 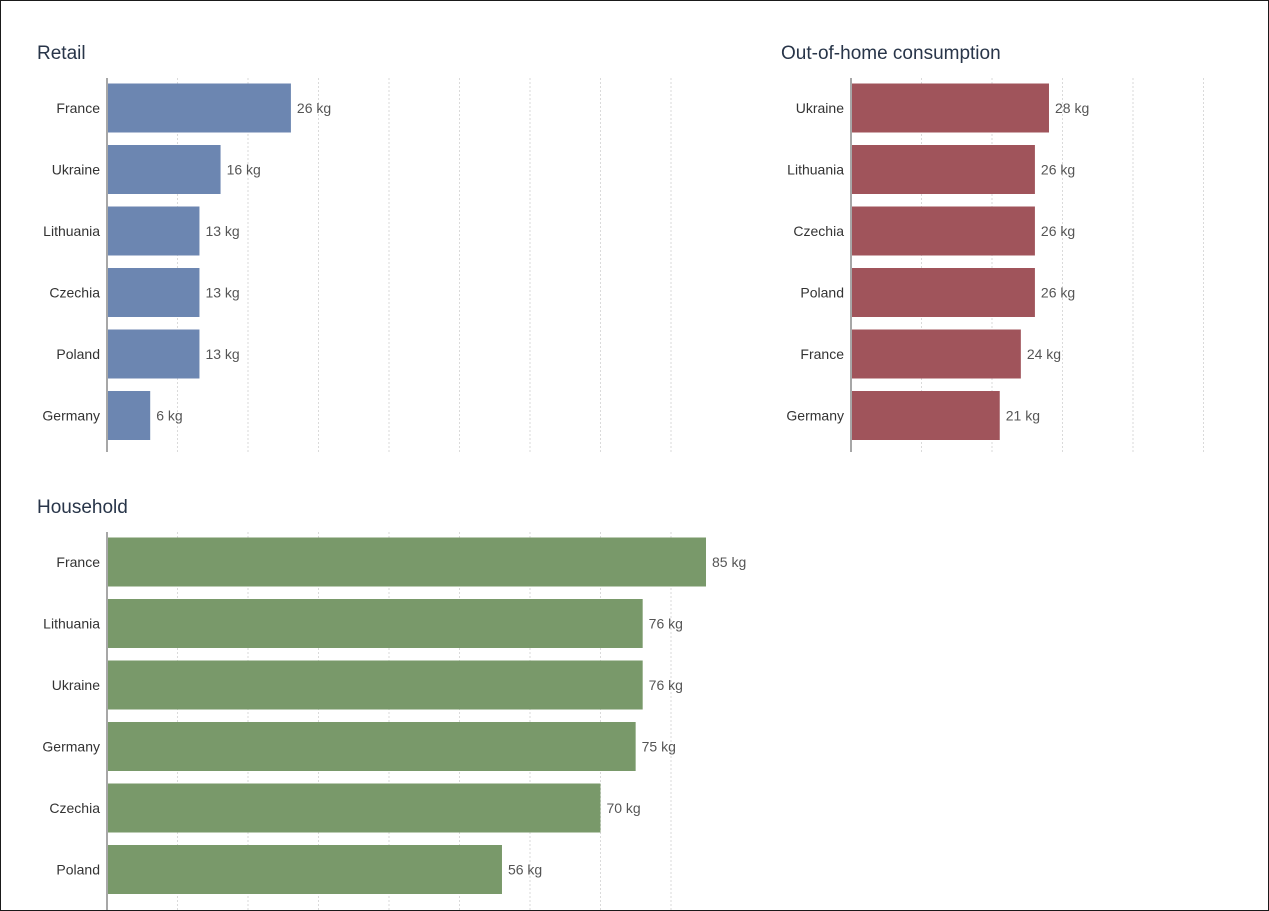 What do you see at coordinates (61, 53) in the screenshot?
I see `panel-title: Retail` at bounding box center [61, 53].